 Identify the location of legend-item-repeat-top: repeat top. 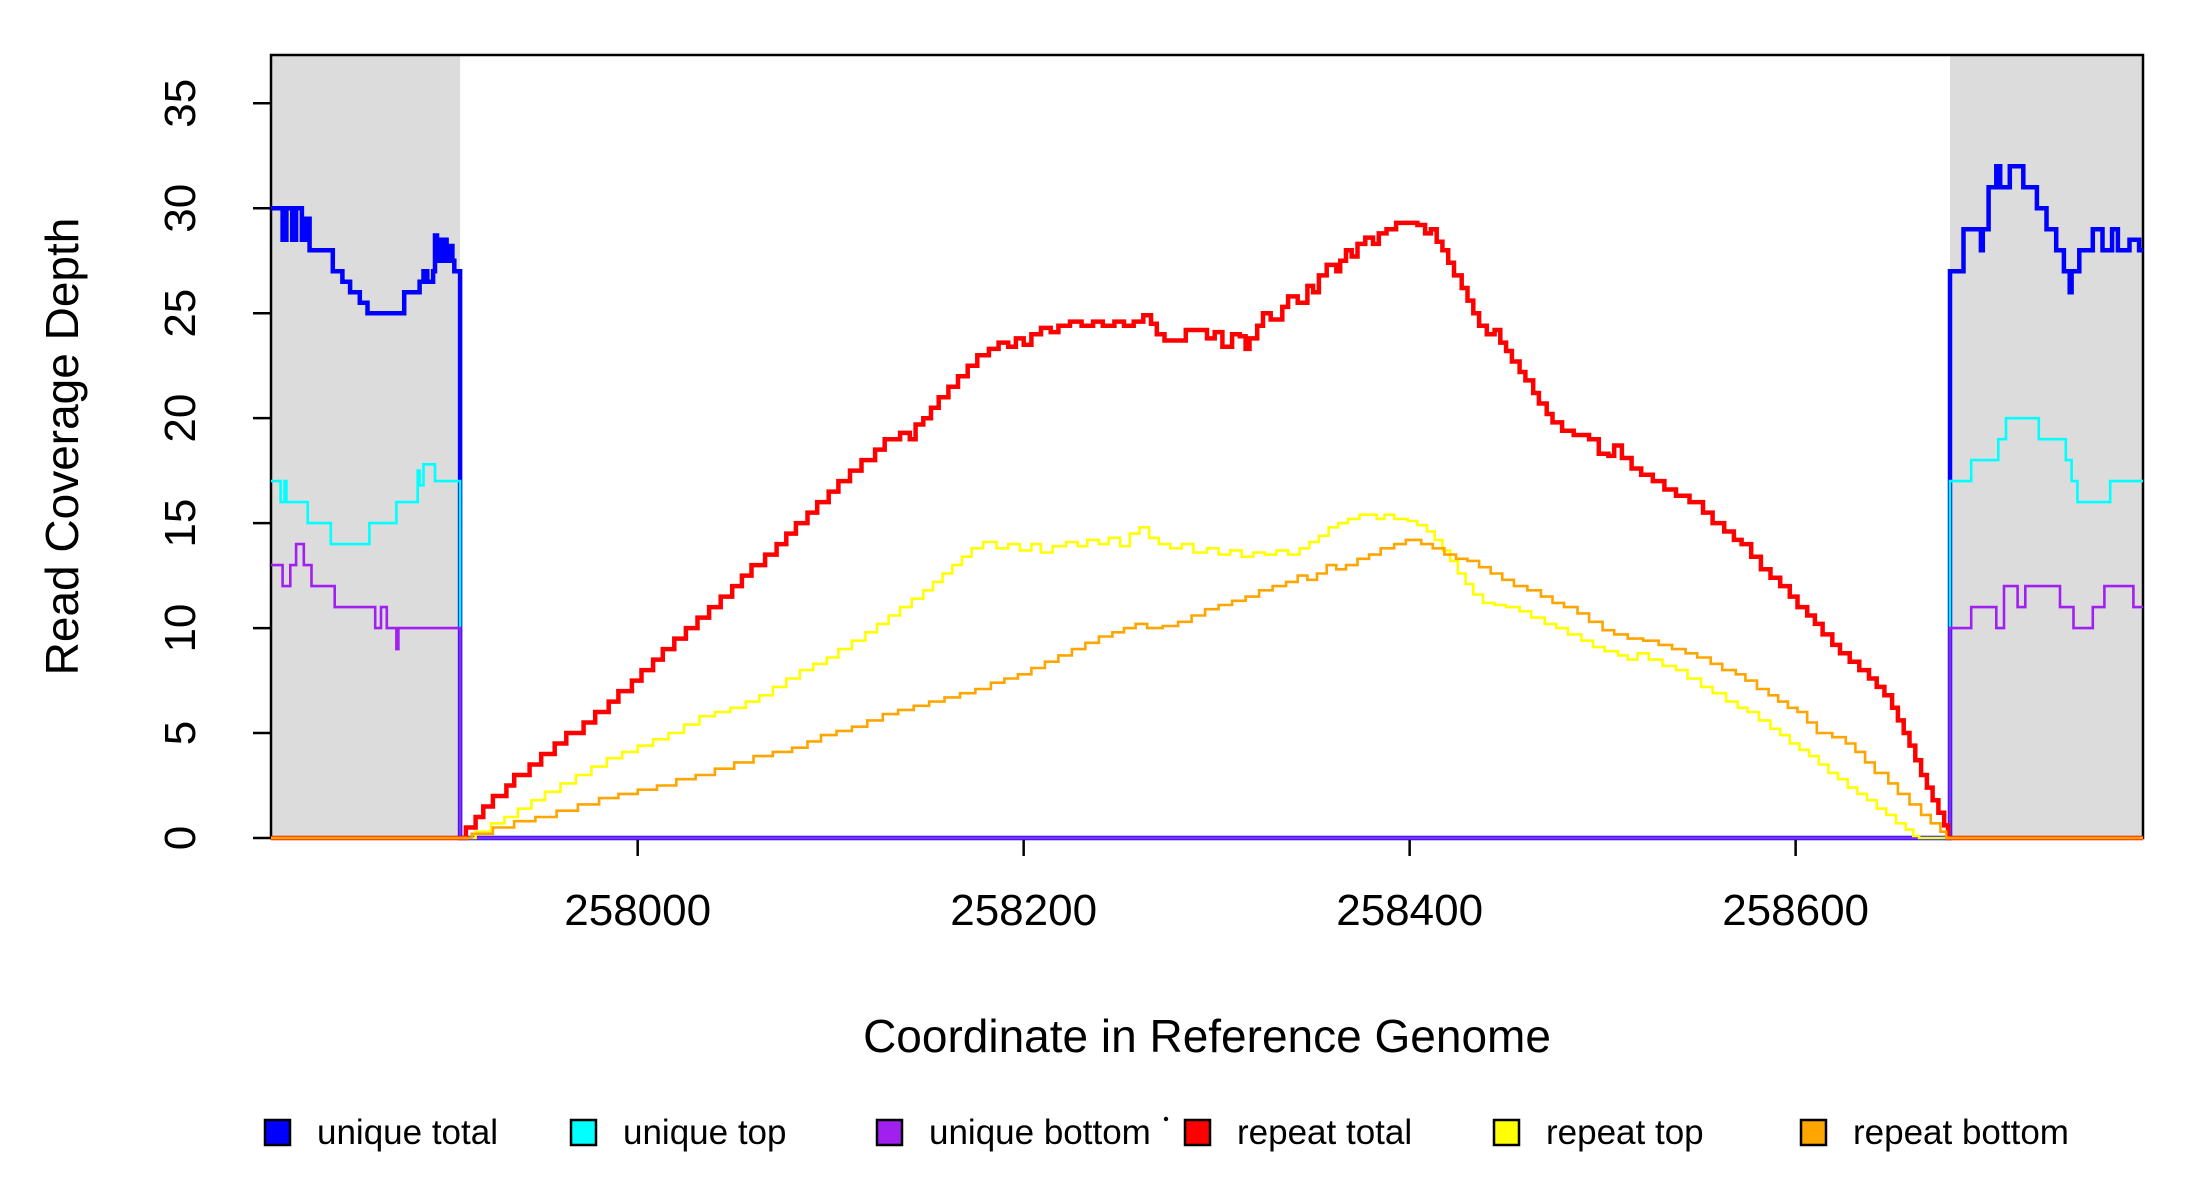
(1598, 1132).